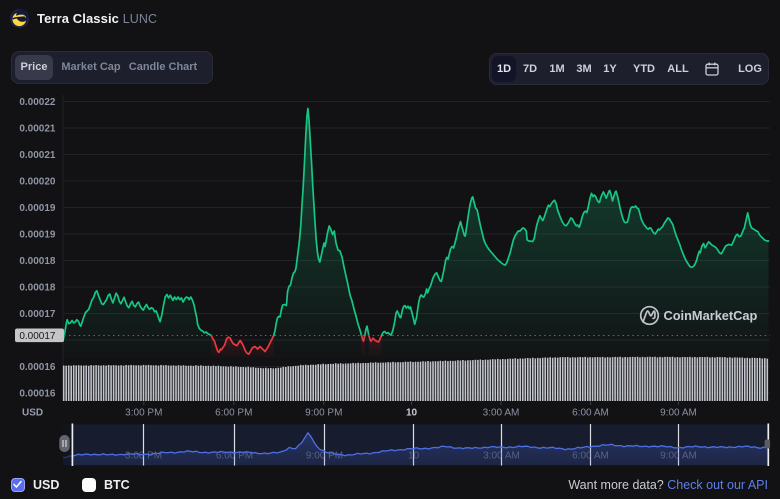  Describe the element at coordinates (37, 102) in the screenshot. I see `svg-text: 0.00022` at that location.